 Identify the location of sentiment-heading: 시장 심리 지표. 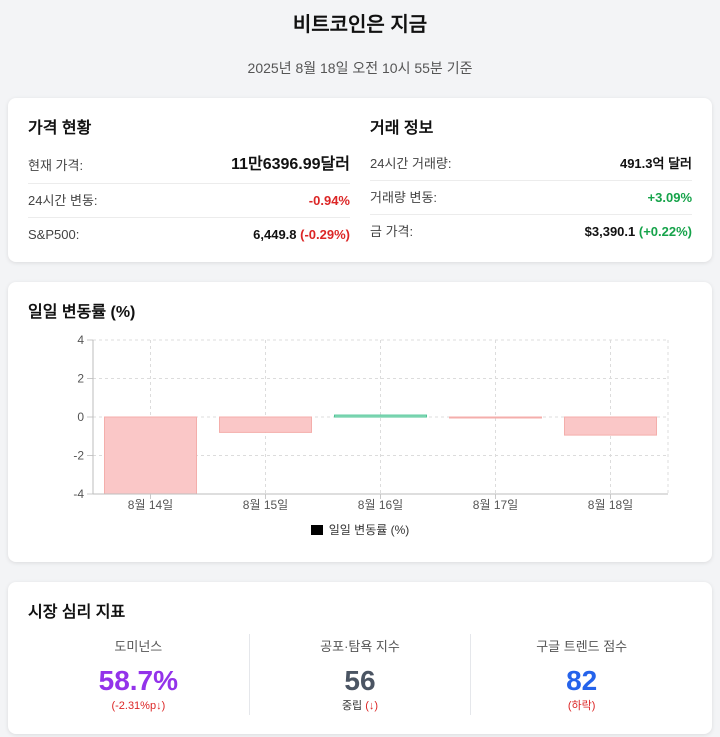
(77, 612).